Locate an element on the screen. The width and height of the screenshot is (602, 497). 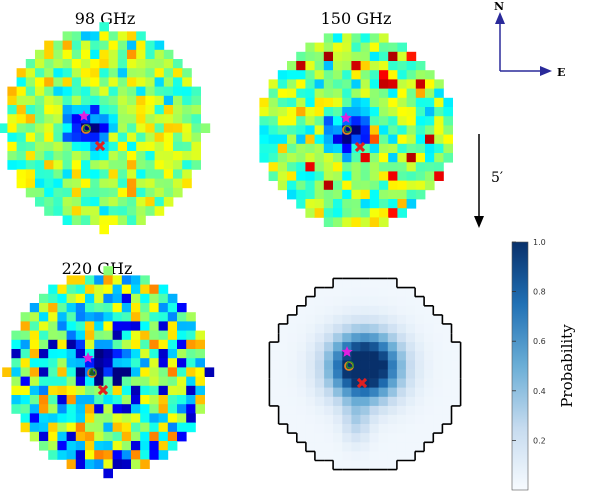
probability-map is located at coordinates (365, 374).